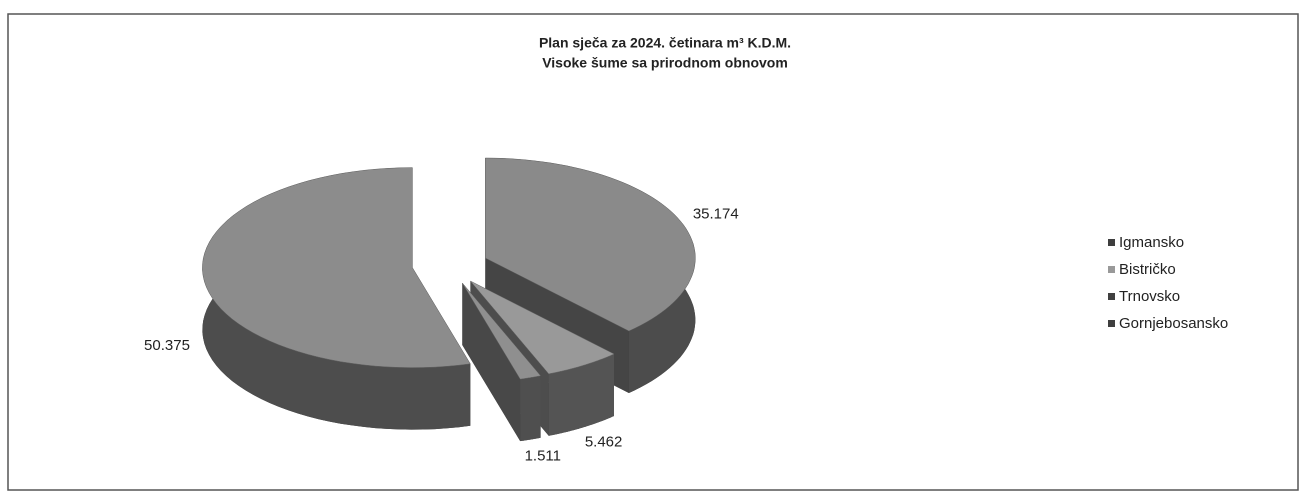 This screenshot has height=499, width=1306. What do you see at coordinates (1173, 323) in the screenshot?
I see `legend-label: Gornjebosansko` at bounding box center [1173, 323].